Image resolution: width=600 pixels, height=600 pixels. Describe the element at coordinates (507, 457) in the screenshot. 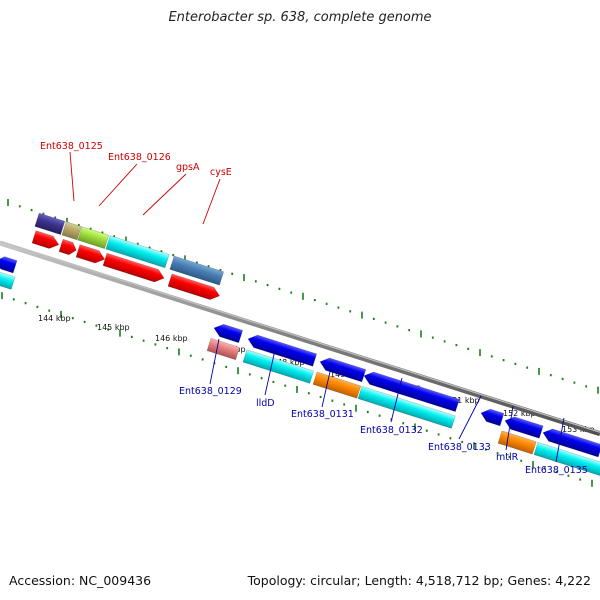

I see `gene-label-reverse: mtlR` at that location.